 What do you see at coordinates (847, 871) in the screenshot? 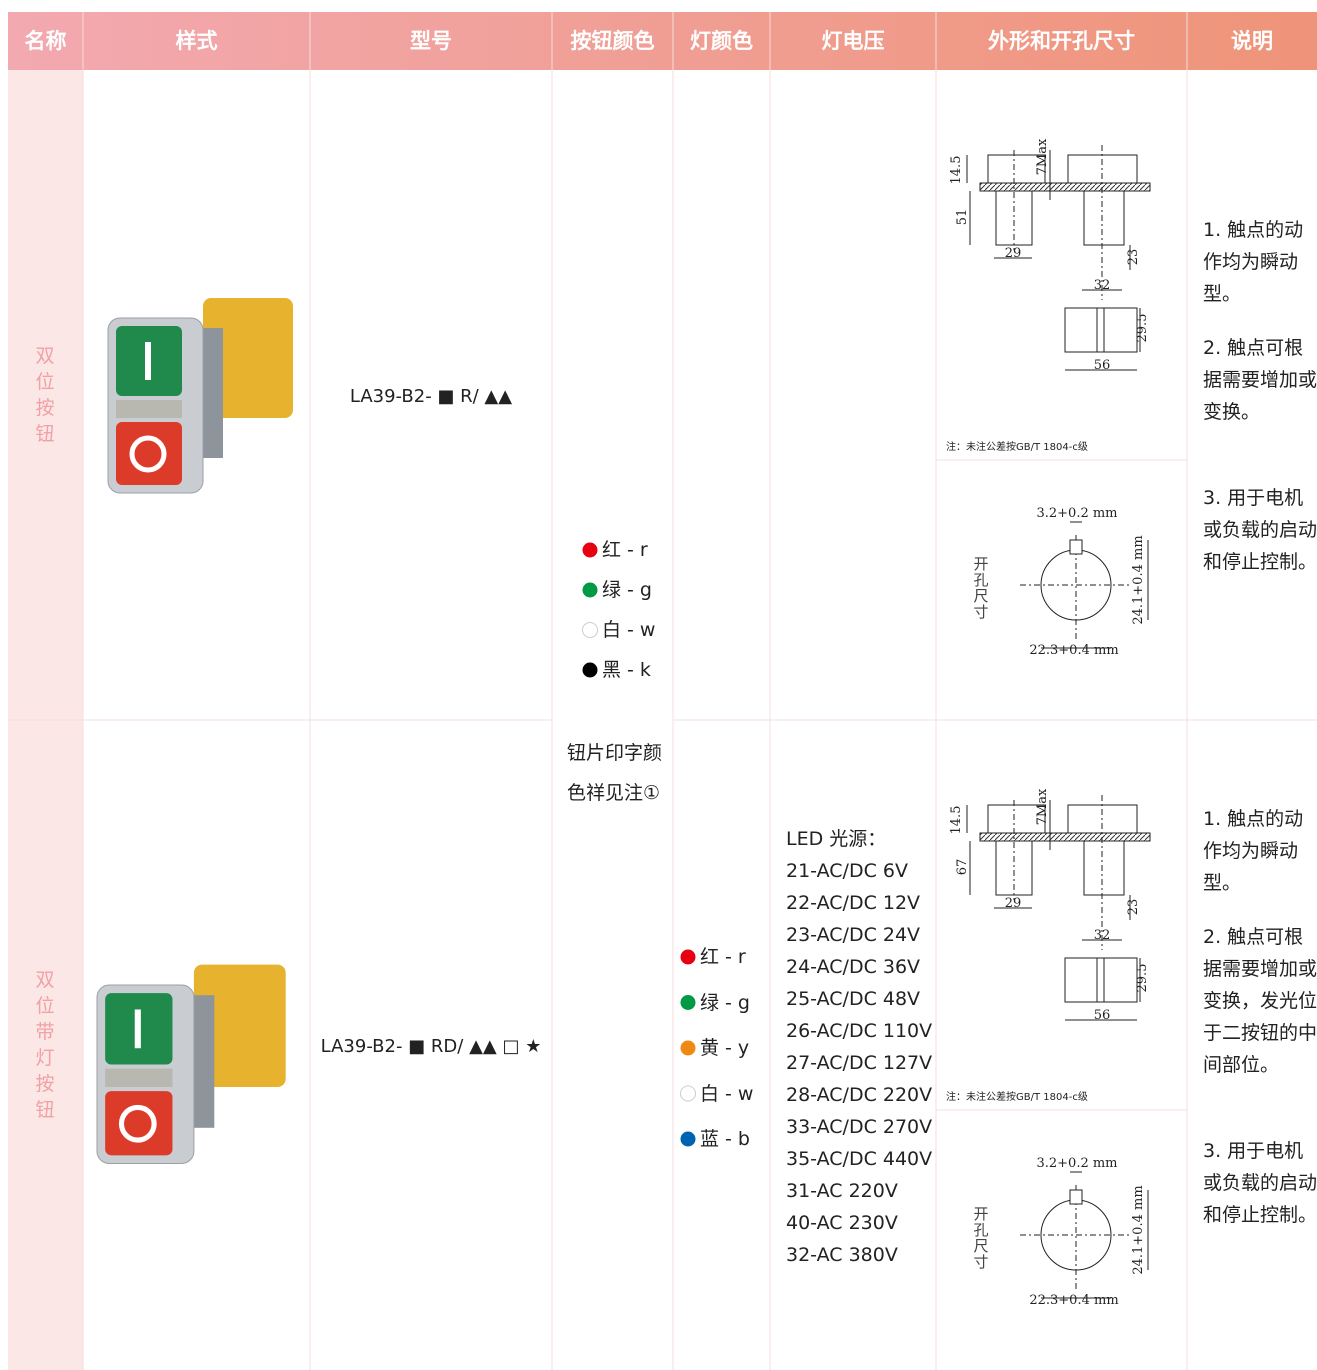
I see `voltage-item: 21-AC/DC 6V` at bounding box center [847, 871].